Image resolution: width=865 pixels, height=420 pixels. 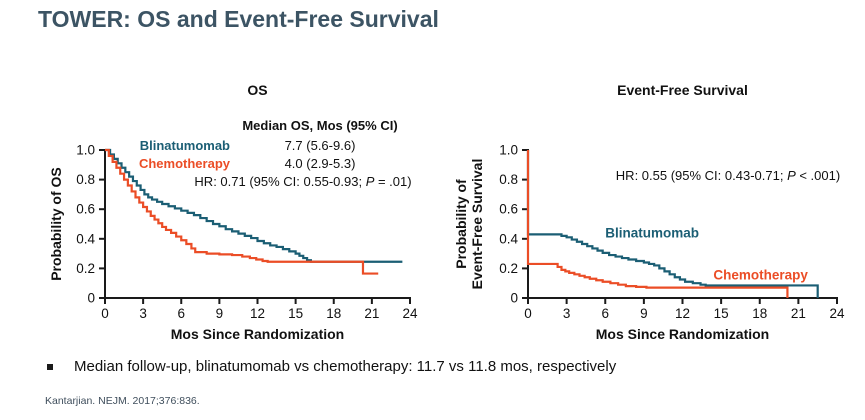 I want to click on chemotherapy-curve-label: Chemotherapy, so click(x=760, y=275).